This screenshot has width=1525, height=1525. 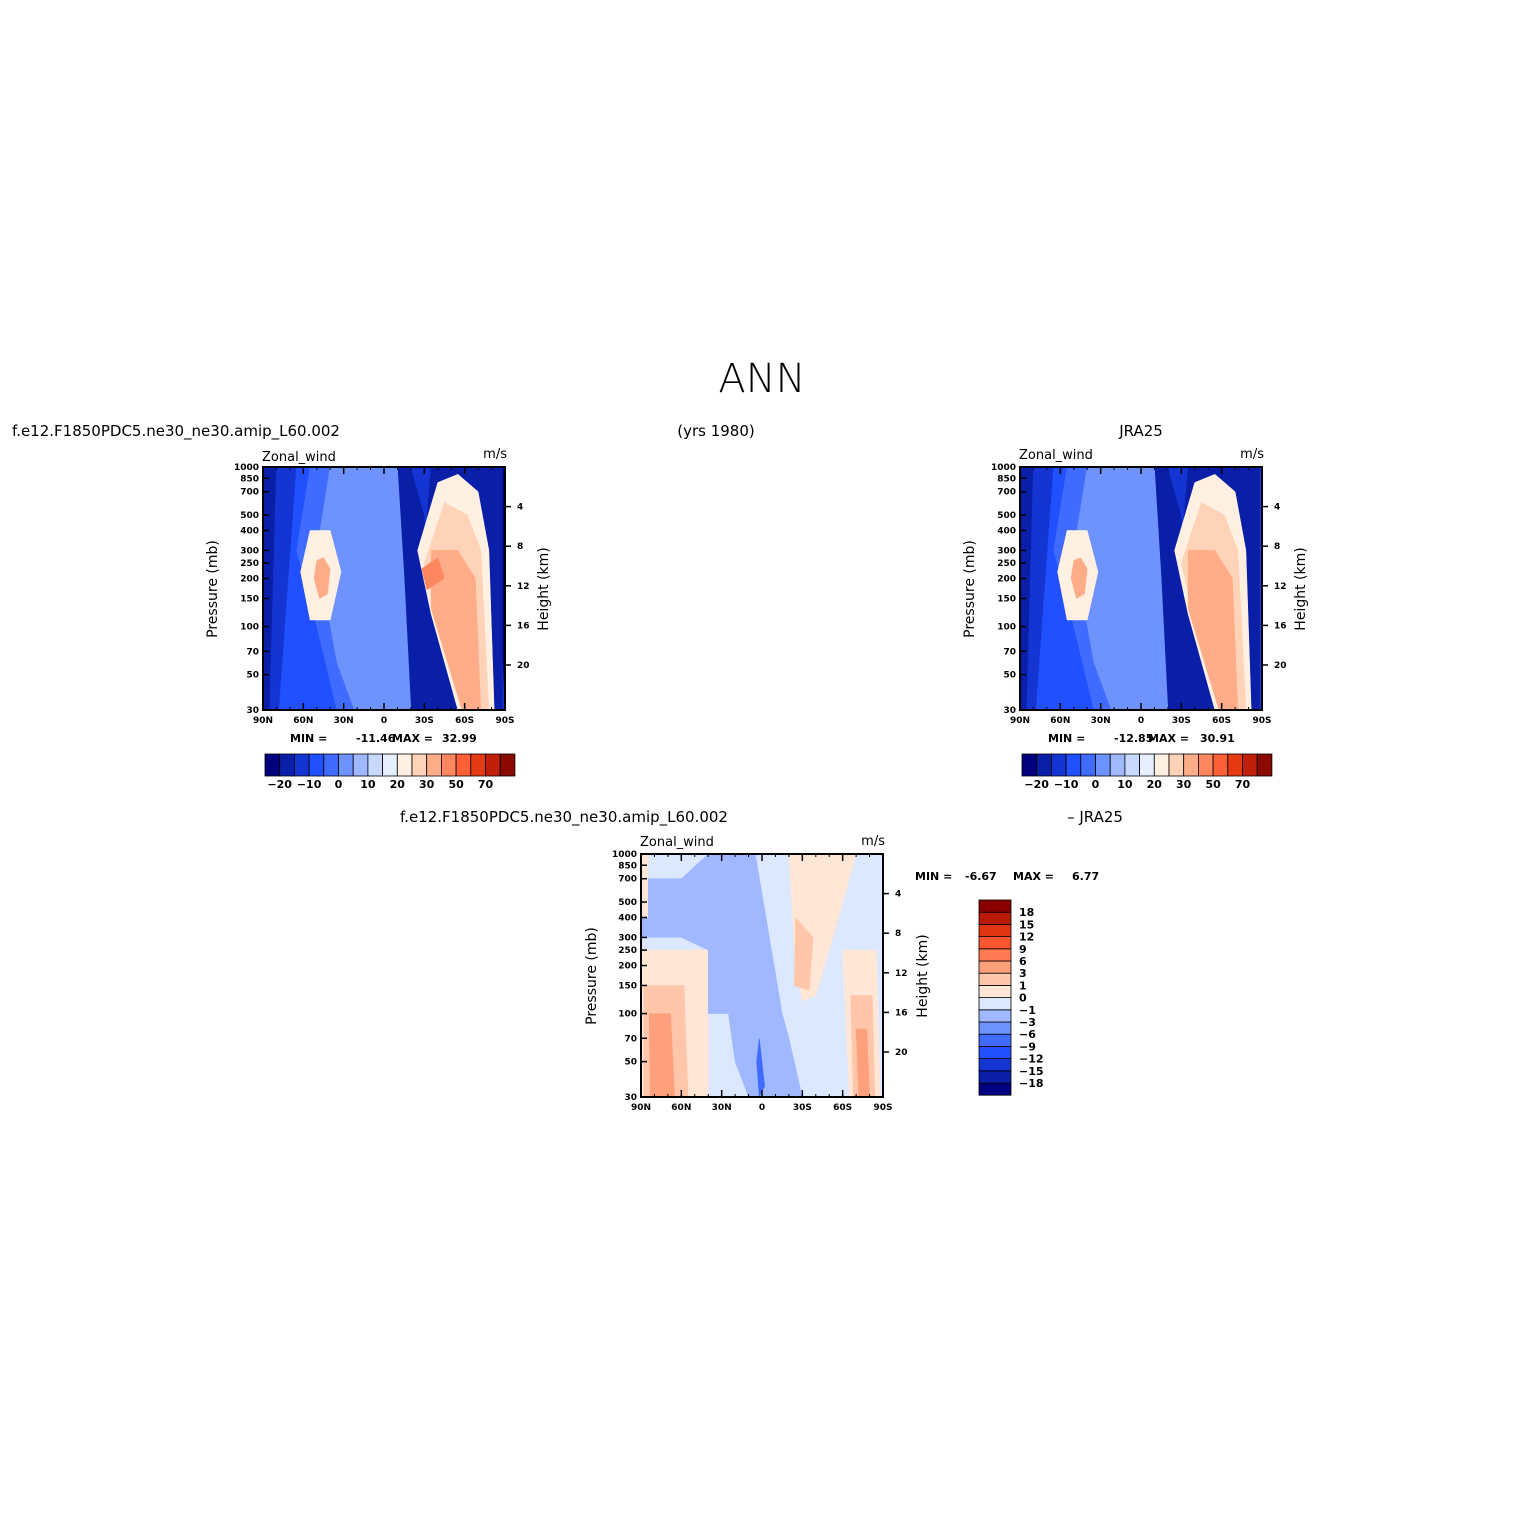 I want to click on diff-y2tick-label: 12, so click(x=901, y=974).